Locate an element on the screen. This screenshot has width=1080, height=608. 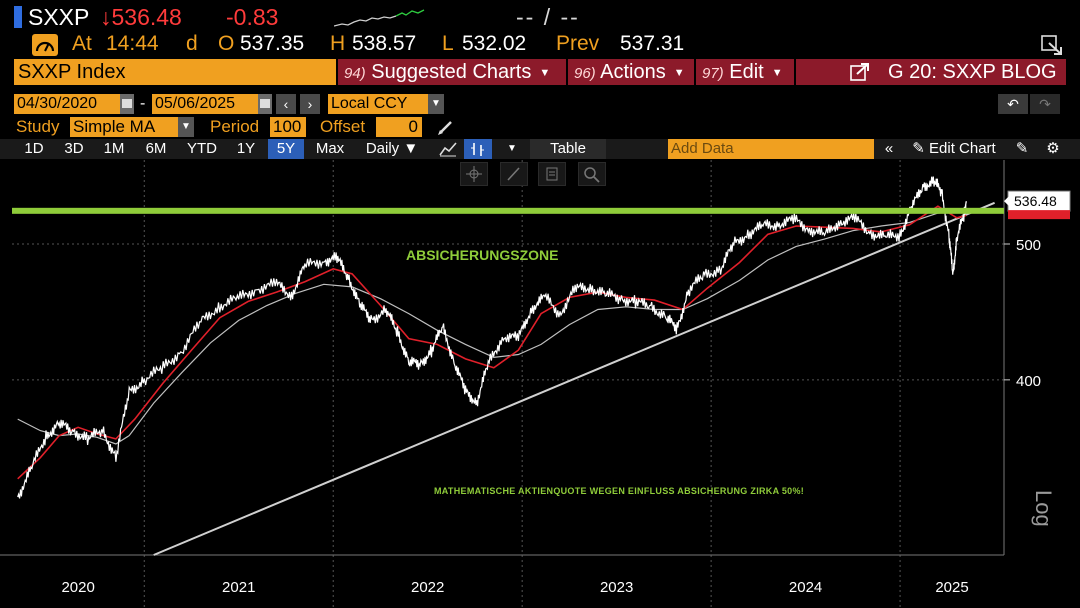
next-range-button: › is located at coordinates (310, 104).